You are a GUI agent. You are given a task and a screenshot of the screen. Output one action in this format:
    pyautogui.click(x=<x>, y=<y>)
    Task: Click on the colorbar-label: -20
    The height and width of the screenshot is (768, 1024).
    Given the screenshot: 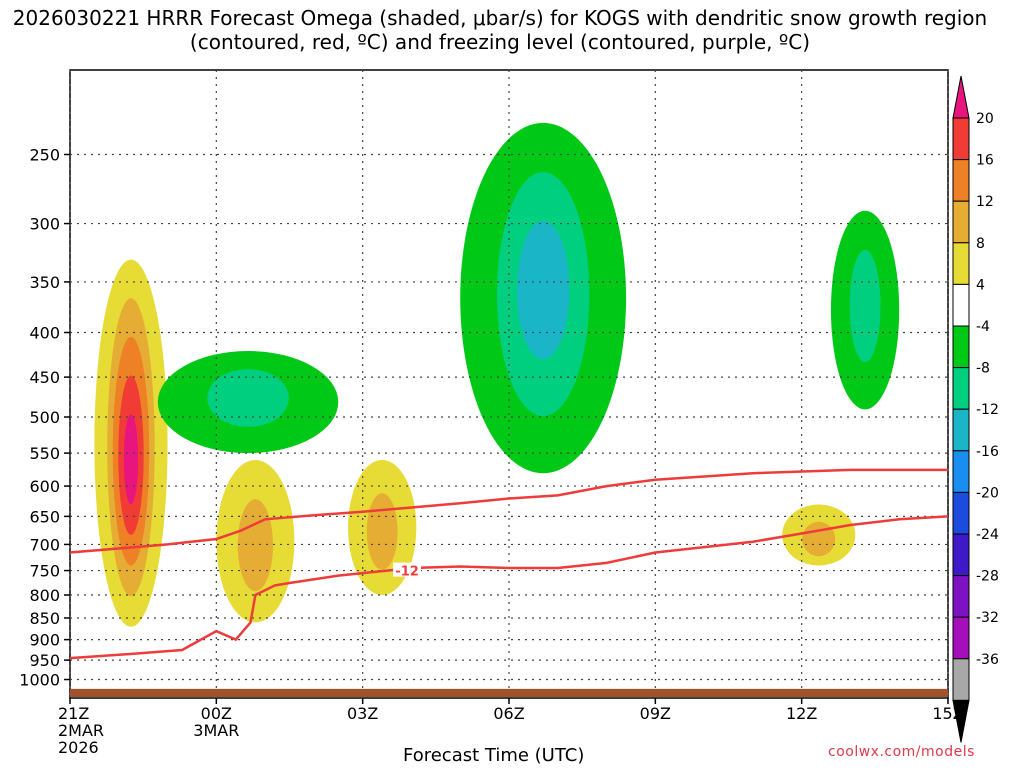 What is the action you would take?
    pyautogui.click(x=987, y=493)
    